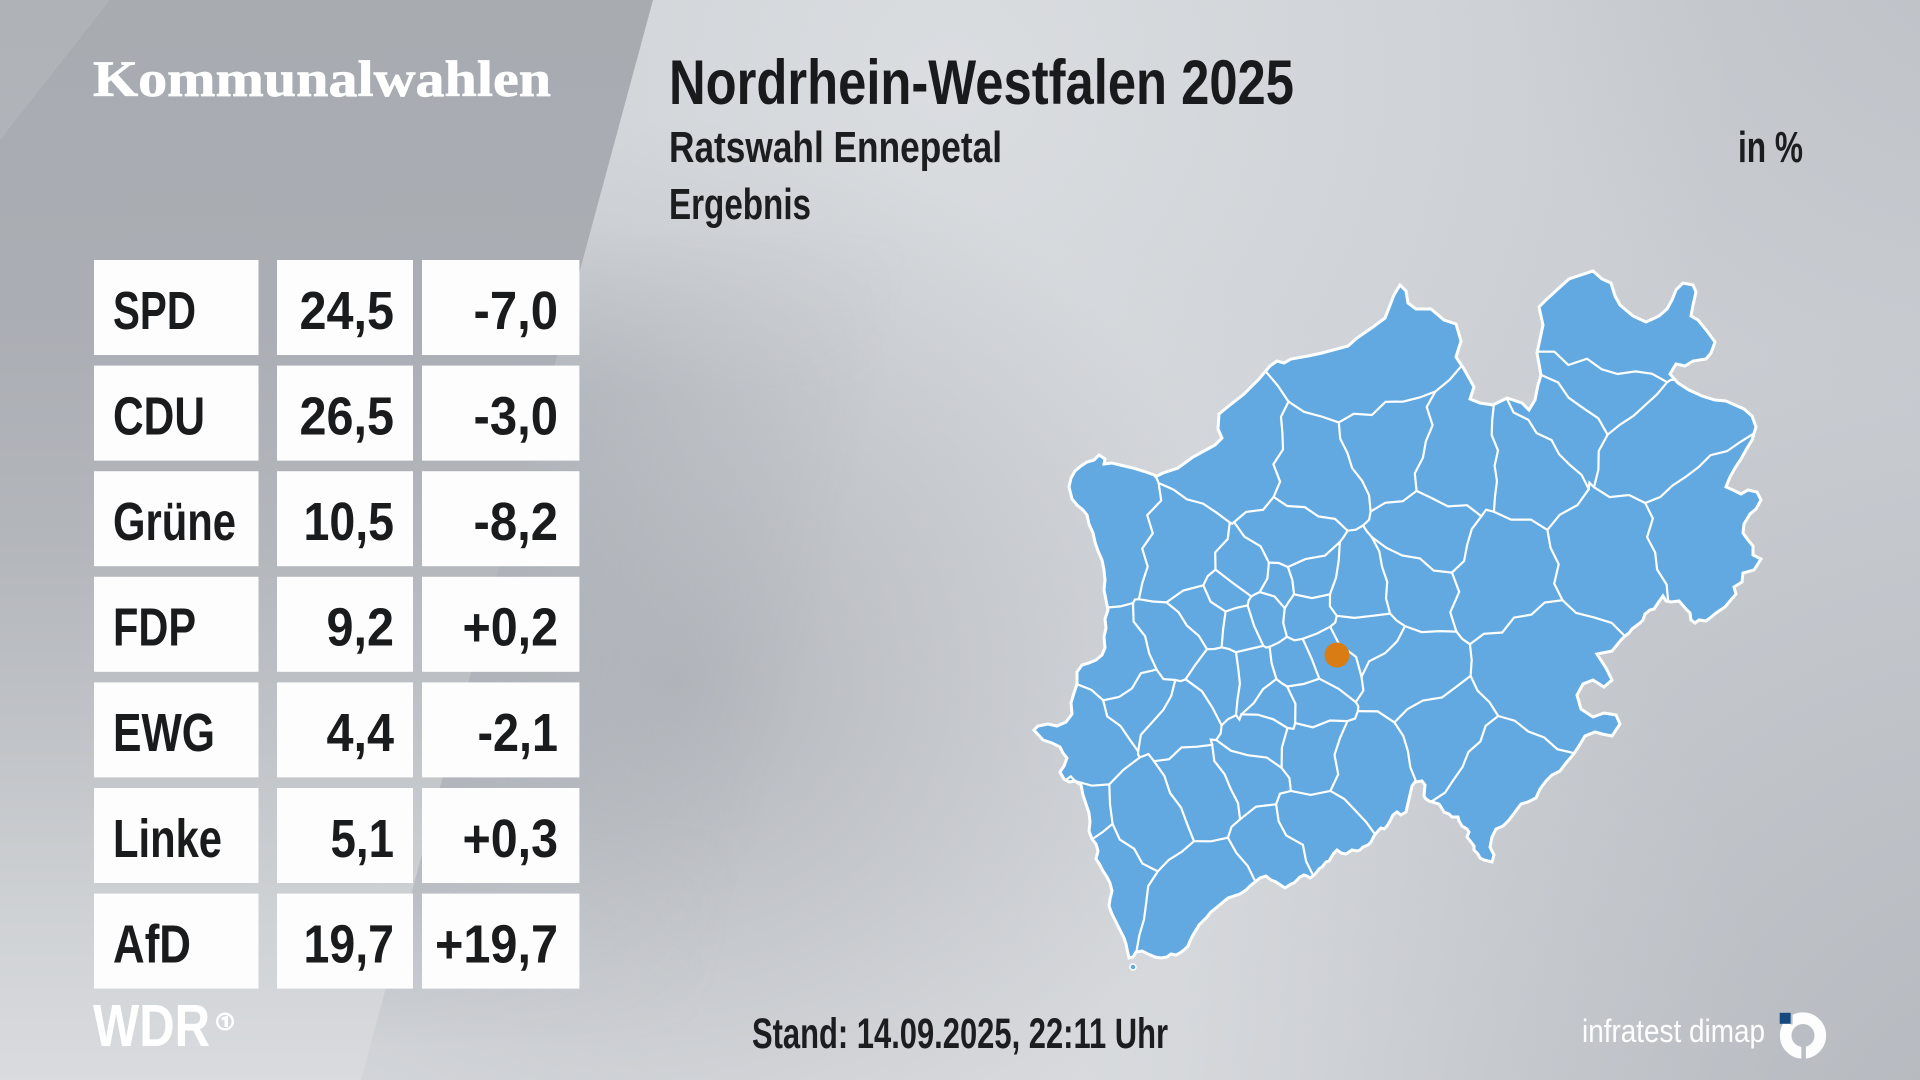  Describe the element at coordinates (151, 1026) in the screenshot. I see `svg-text: WDR` at that location.